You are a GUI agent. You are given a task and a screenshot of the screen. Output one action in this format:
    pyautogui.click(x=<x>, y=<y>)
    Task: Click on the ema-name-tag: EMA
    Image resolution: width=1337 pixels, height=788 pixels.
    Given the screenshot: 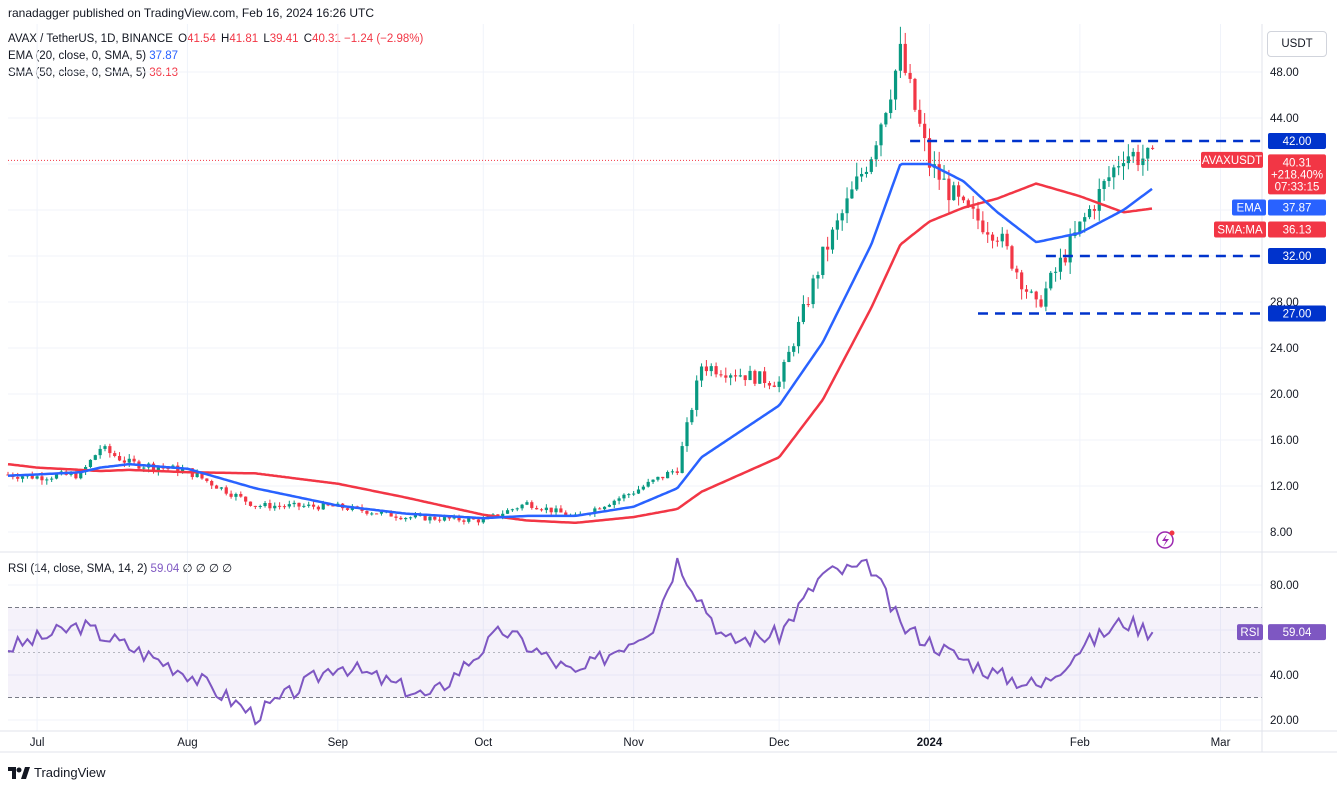 What is the action you would take?
    pyautogui.click(x=1249, y=207)
    